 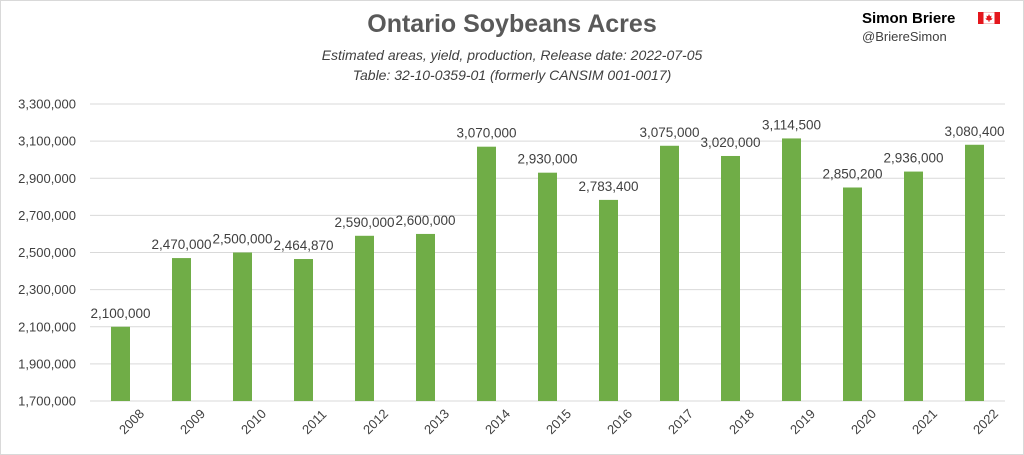 What do you see at coordinates (192, 421) in the screenshot?
I see `x-tick-label: 2009` at bounding box center [192, 421].